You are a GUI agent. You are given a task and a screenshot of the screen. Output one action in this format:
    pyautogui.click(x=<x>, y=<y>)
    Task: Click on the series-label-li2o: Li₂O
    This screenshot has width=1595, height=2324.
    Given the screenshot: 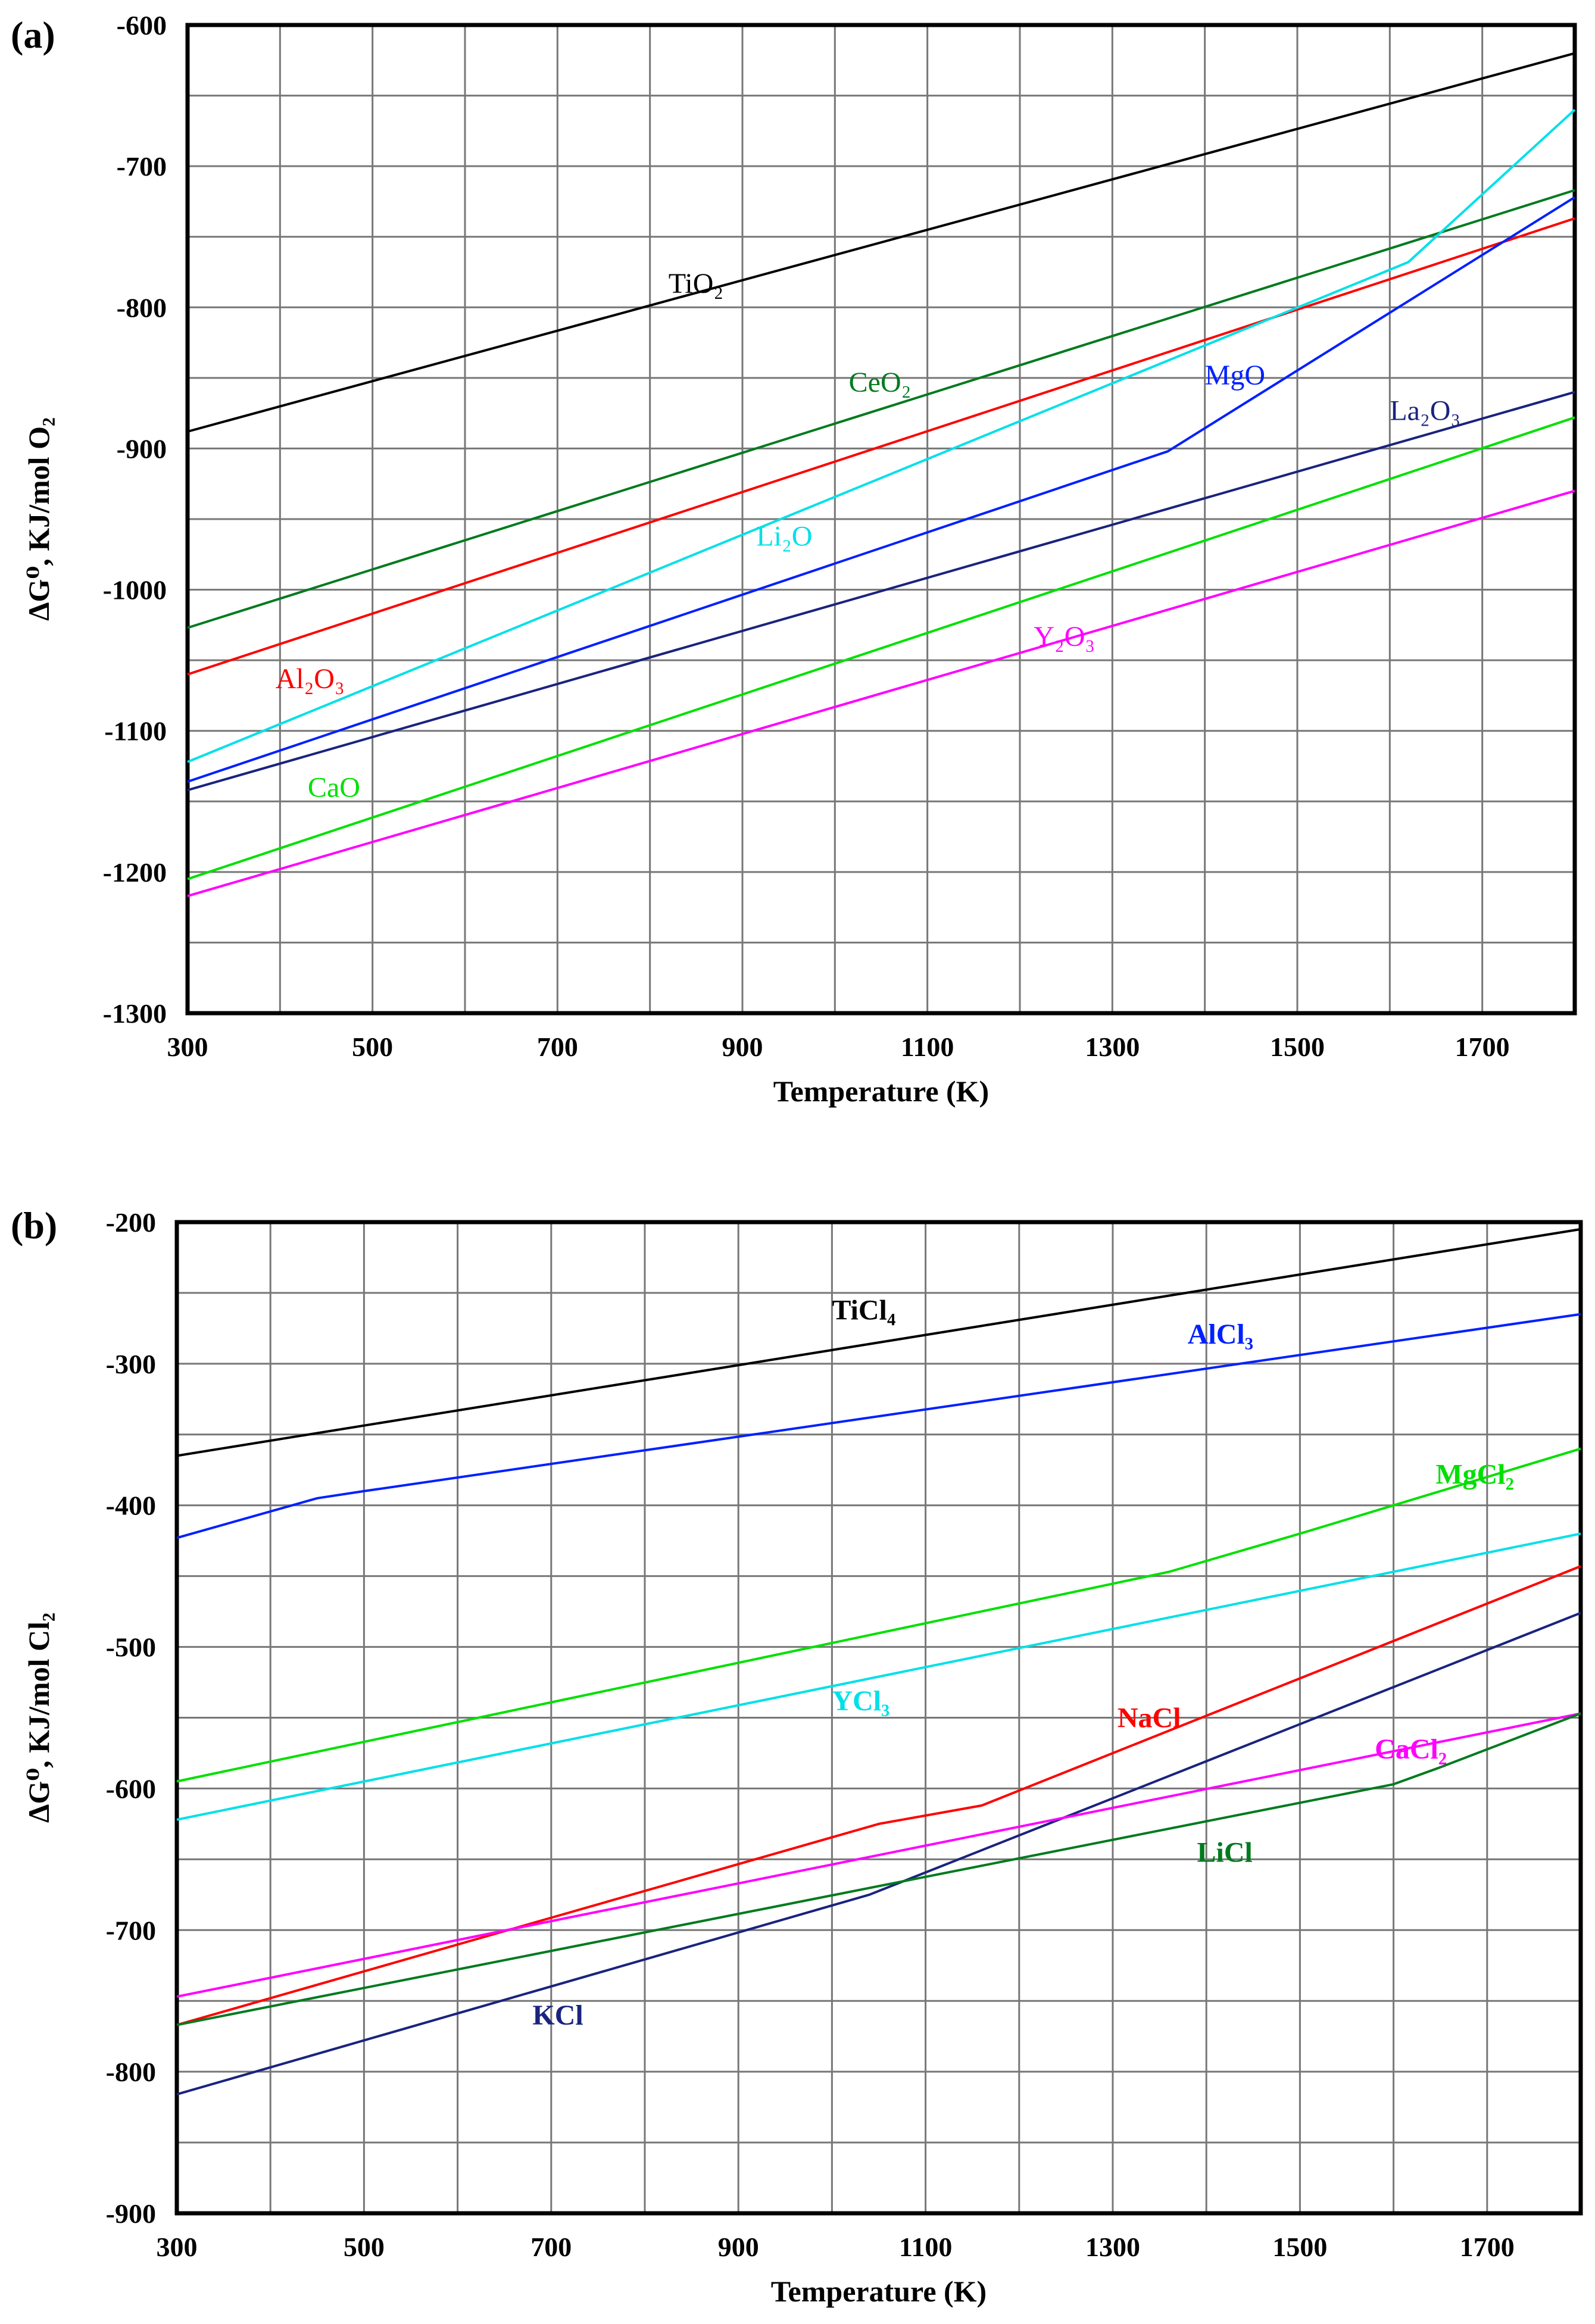 What is the action you would take?
    pyautogui.click(x=784, y=536)
    